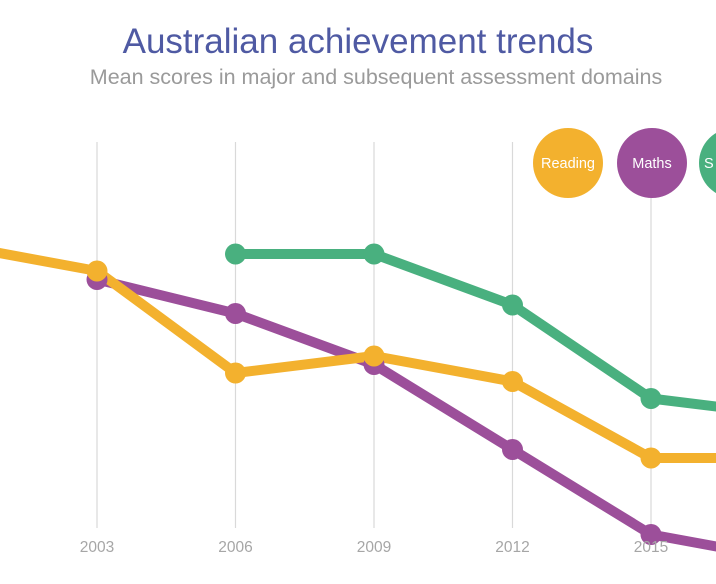  I want to click on x-tick-label: 2006, so click(235, 547).